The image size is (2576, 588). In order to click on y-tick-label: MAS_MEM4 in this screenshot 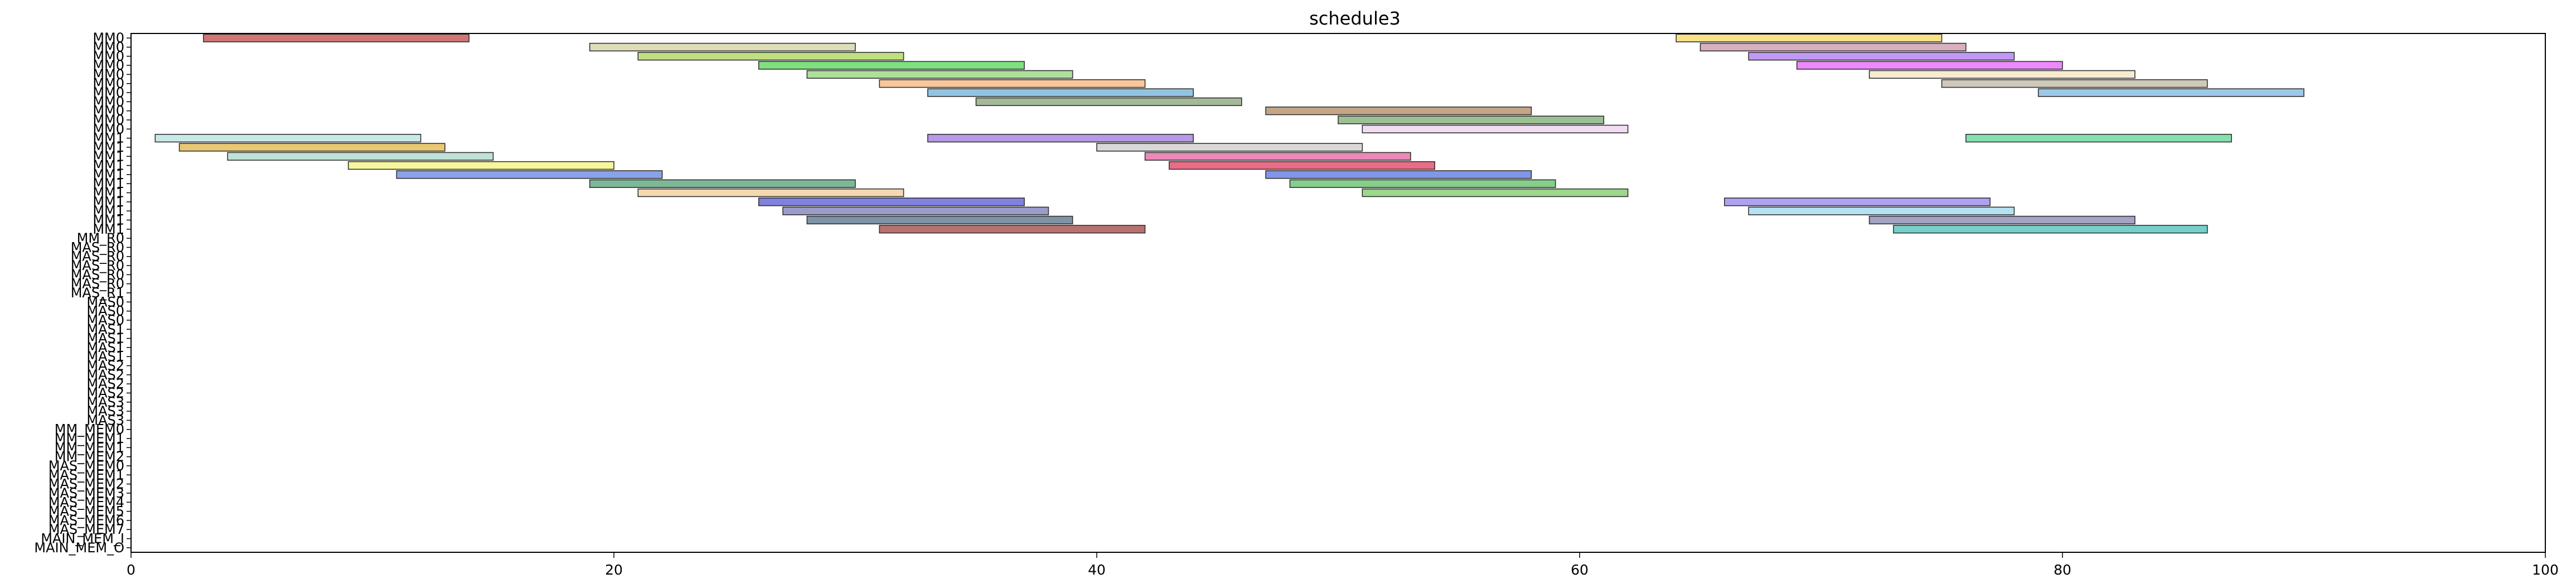, I will do `click(86, 502)`.